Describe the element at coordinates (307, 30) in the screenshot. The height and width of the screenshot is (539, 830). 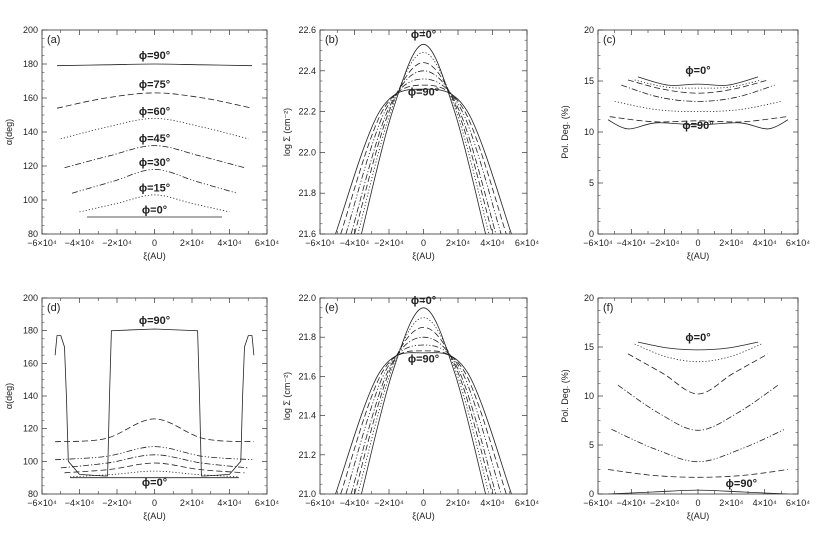
I see `y-tick-label: 22.6` at that location.